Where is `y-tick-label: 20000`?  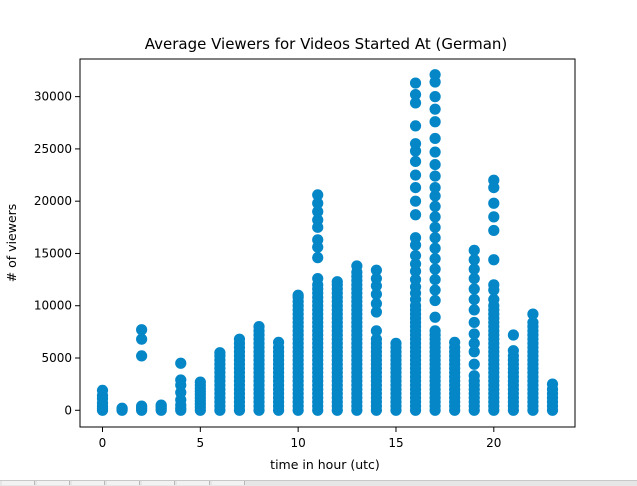
y-tick-label: 20000 is located at coordinates (53, 201).